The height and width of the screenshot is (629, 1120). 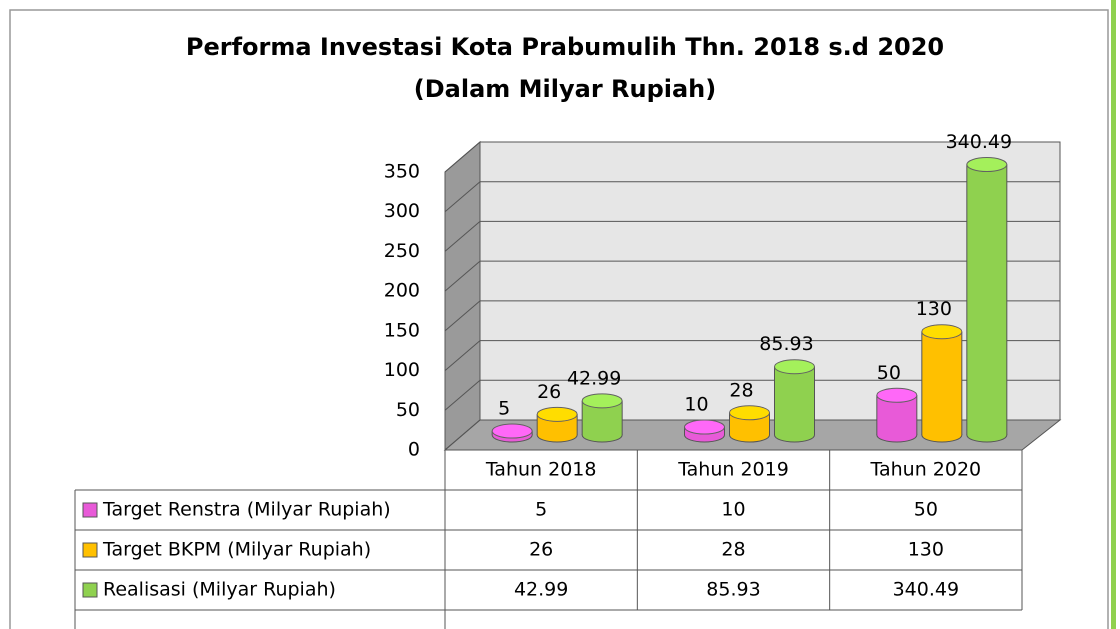 What do you see at coordinates (402, 370) in the screenshot?
I see `y-tick-label: 100` at bounding box center [402, 370].